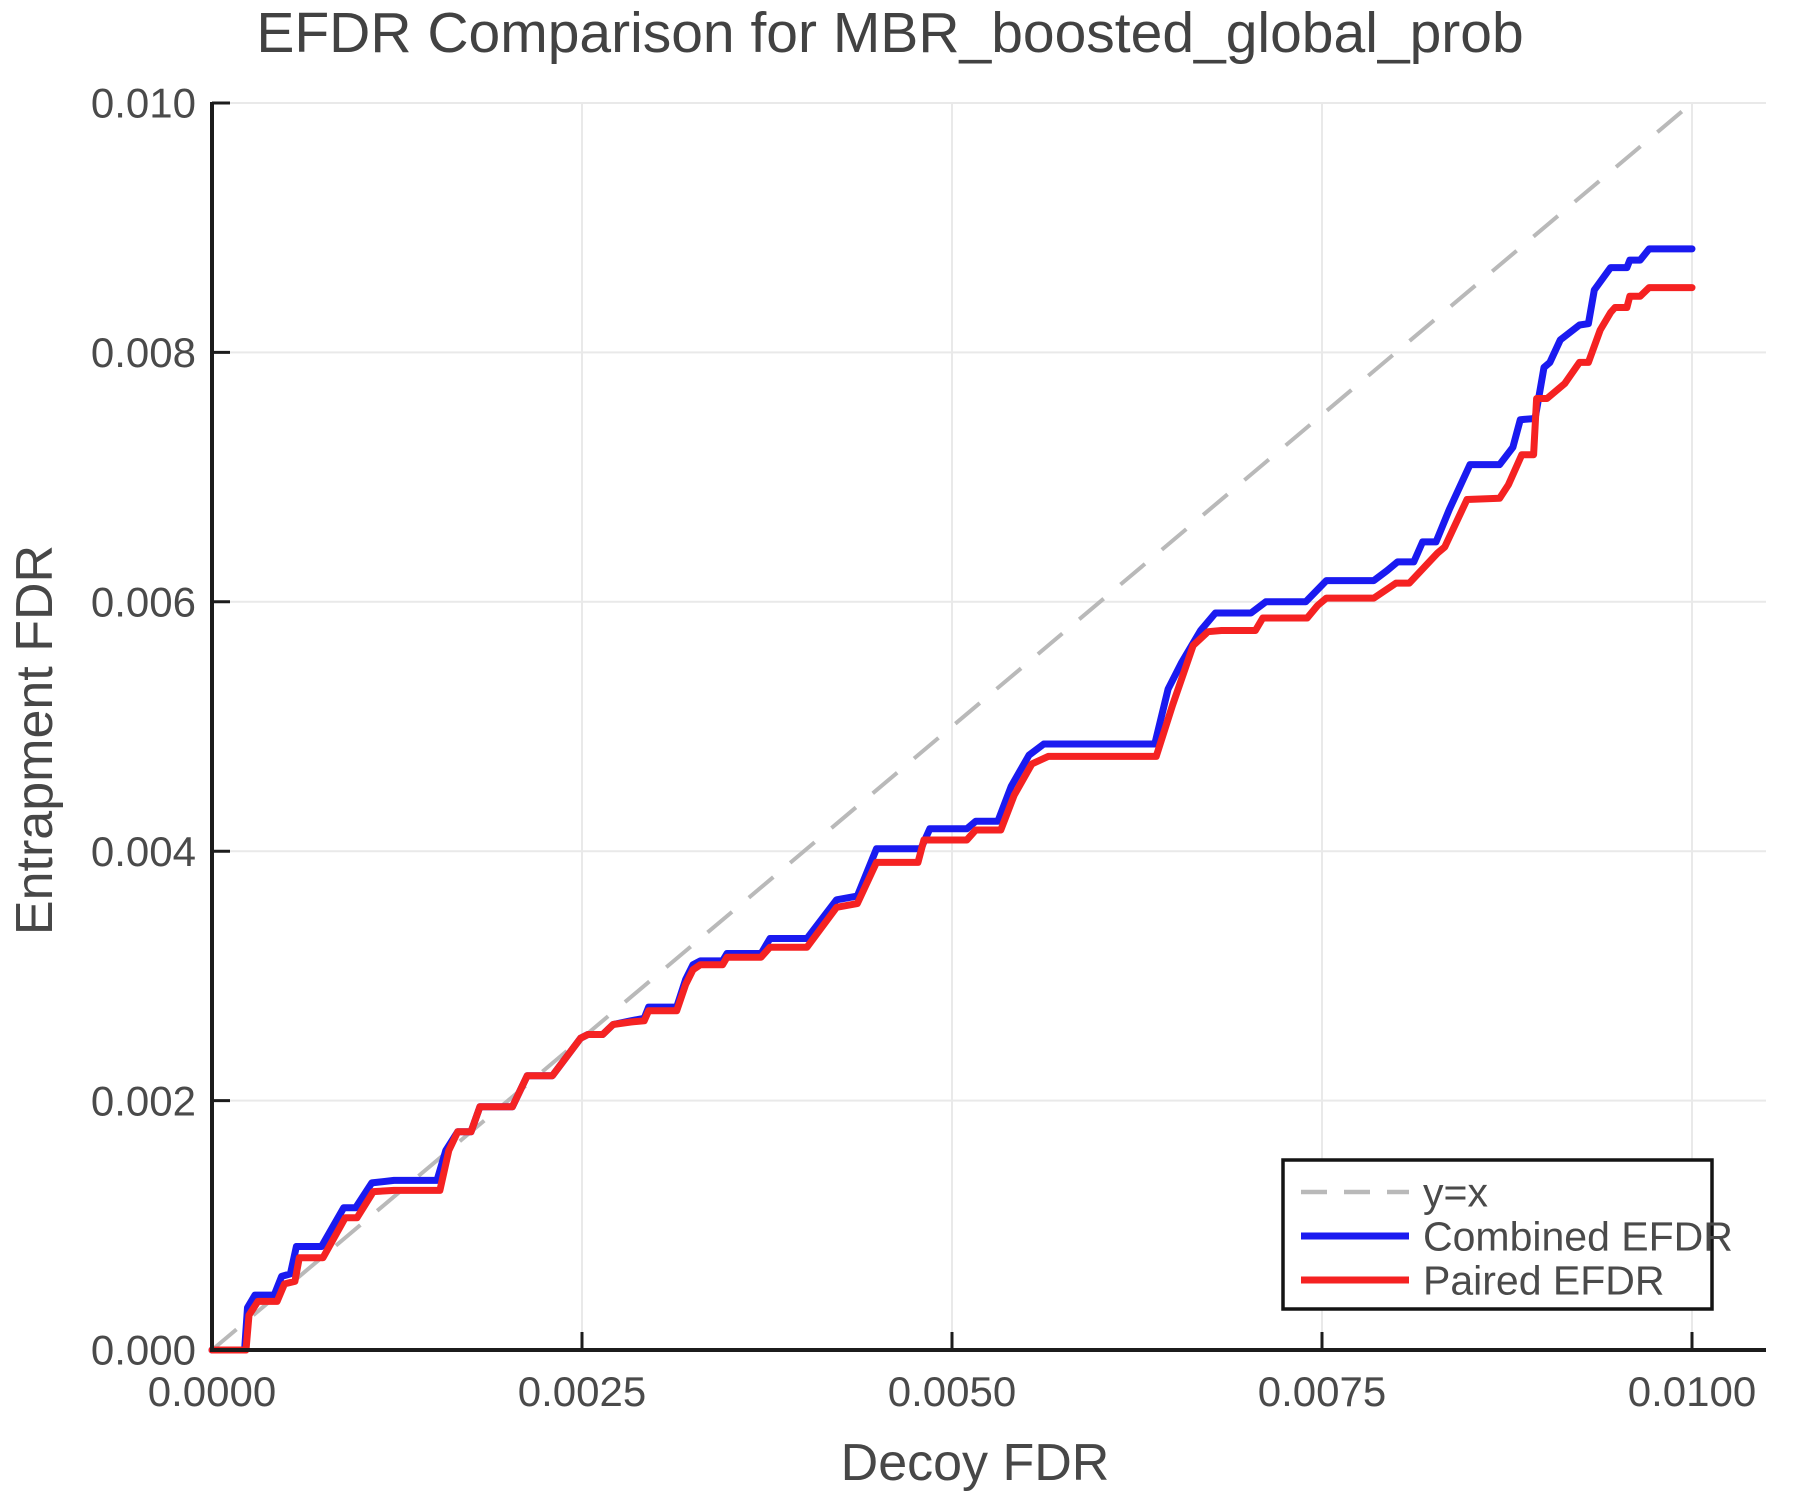  What do you see at coordinates (143, 851) in the screenshot?
I see `y-tick-label: 0.004` at bounding box center [143, 851].